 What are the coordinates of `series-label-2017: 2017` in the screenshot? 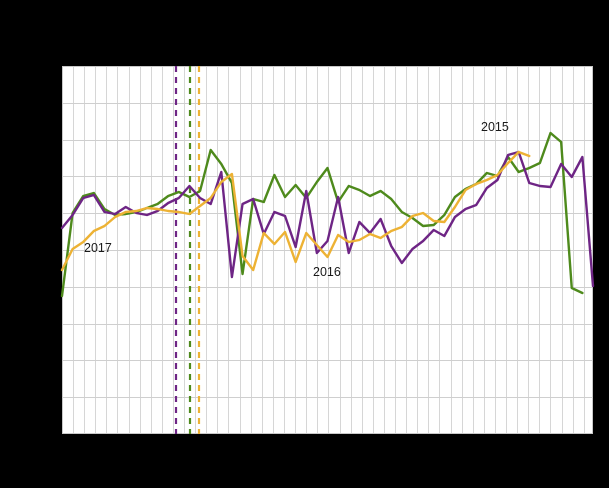 It's located at (98, 248).